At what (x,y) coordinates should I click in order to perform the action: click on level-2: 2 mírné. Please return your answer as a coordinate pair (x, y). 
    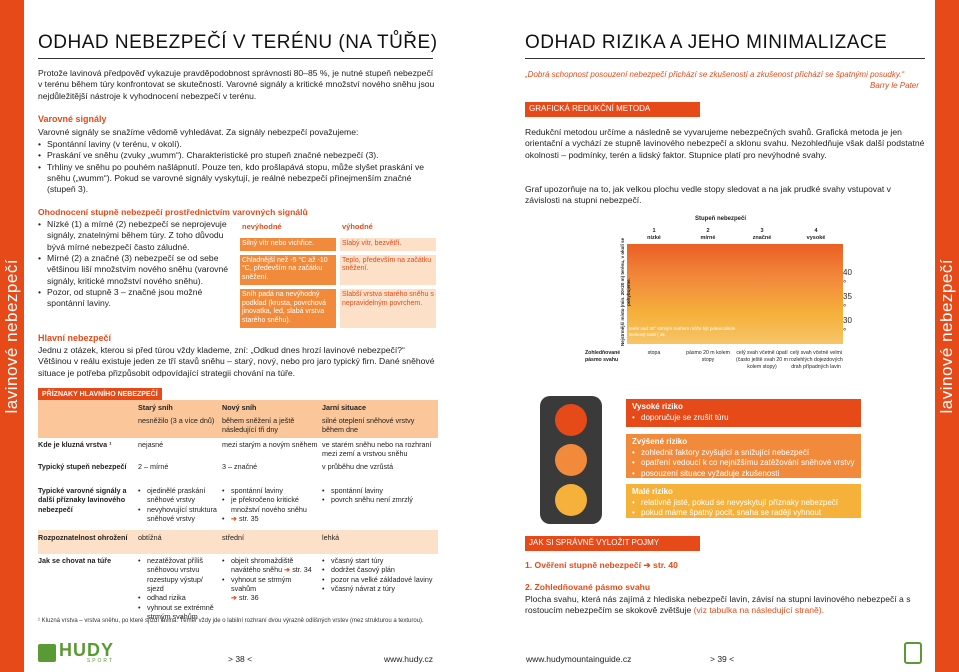
    Looking at the image, I should click on (708, 235).